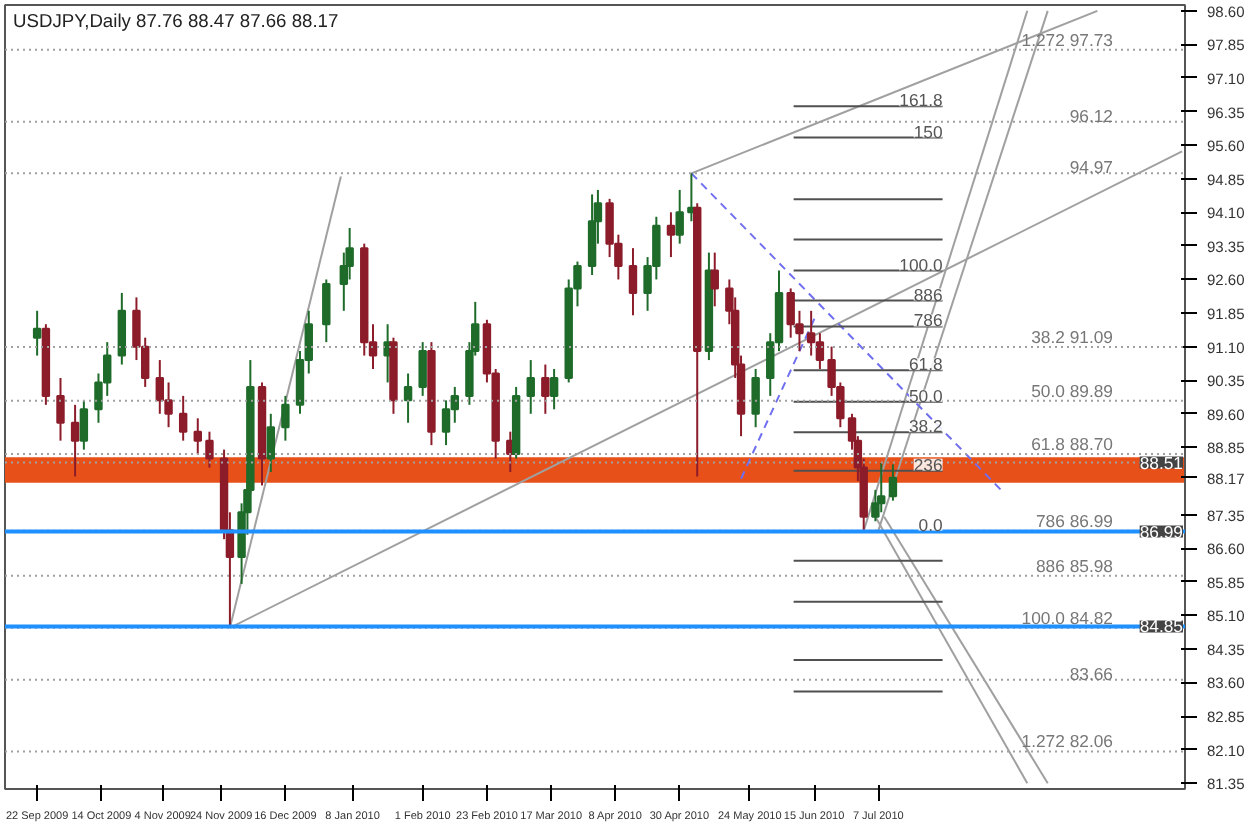 The width and height of the screenshot is (1250, 828). What do you see at coordinates (1072, 390) in the screenshot?
I see `ref-line-label: 50.0 89.89` at bounding box center [1072, 390].